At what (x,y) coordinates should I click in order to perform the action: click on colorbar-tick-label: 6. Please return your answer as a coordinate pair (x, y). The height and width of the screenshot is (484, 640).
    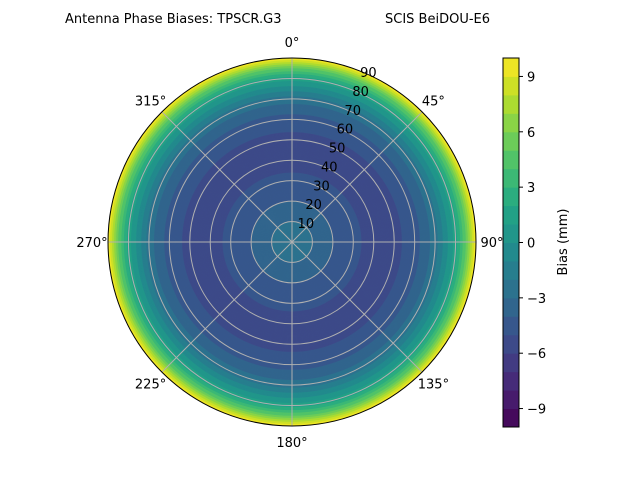
    Looking at the image, I should click on (531, 133).